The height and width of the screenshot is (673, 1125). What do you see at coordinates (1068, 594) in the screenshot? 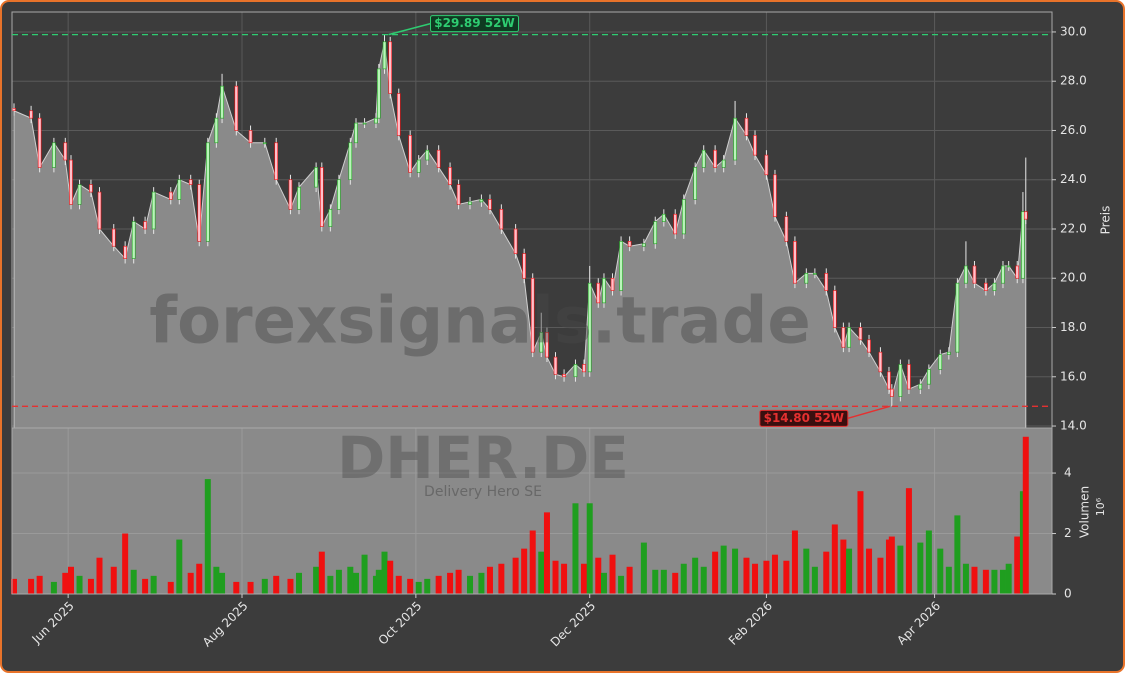
I see `volume-tick-label: 0` at bounding box center [1068, 594].